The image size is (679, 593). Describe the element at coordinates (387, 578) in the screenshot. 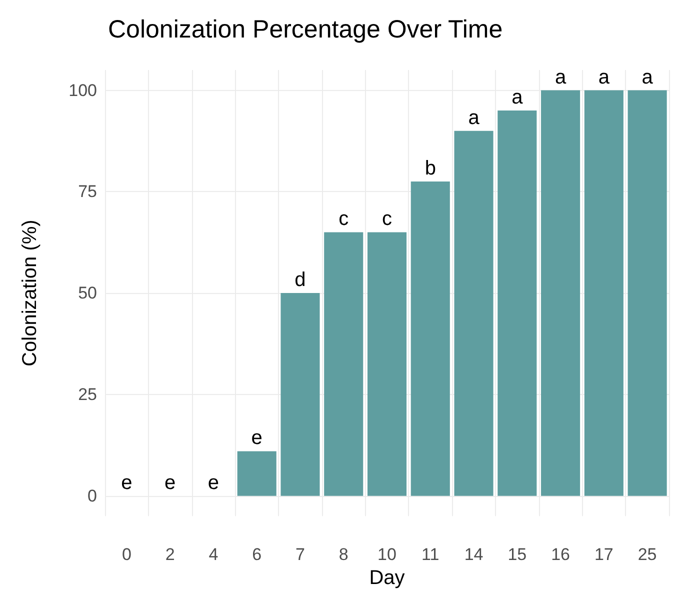

I see `x-axis-title: Day` at that location.